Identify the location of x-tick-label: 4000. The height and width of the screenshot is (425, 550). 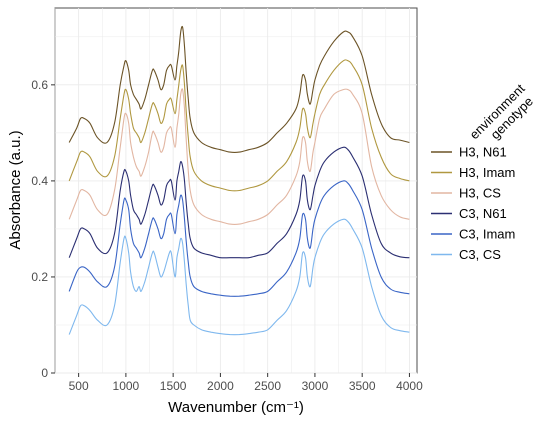
(409, 386).